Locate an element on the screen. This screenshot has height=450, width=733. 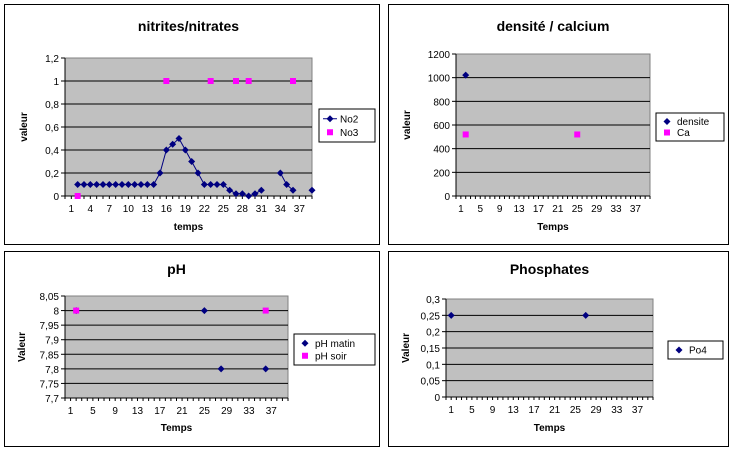
y-tick-label: 0,8 is located at coordinates (52, 105).